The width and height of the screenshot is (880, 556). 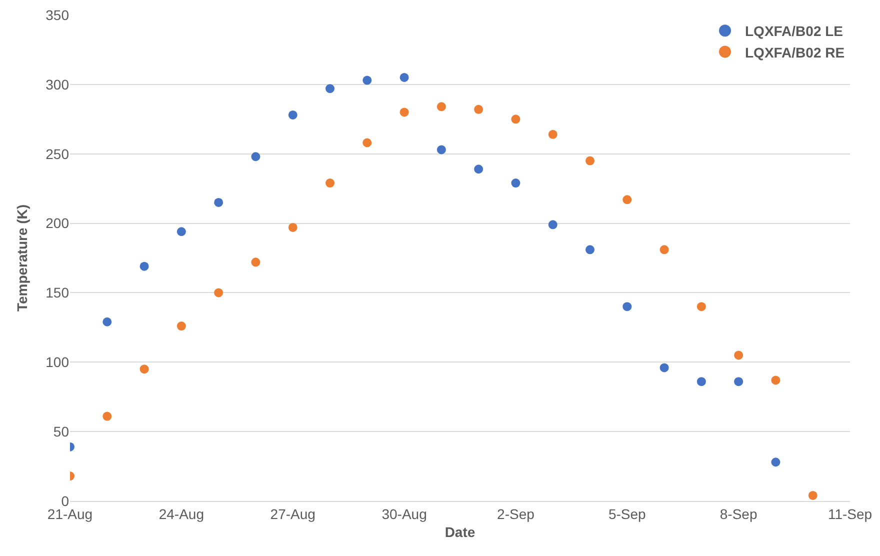 What do you see at coordinates (58, 154) in the screenshot?
I see `y-tick-label: 250` at bounding box center [58, 154].